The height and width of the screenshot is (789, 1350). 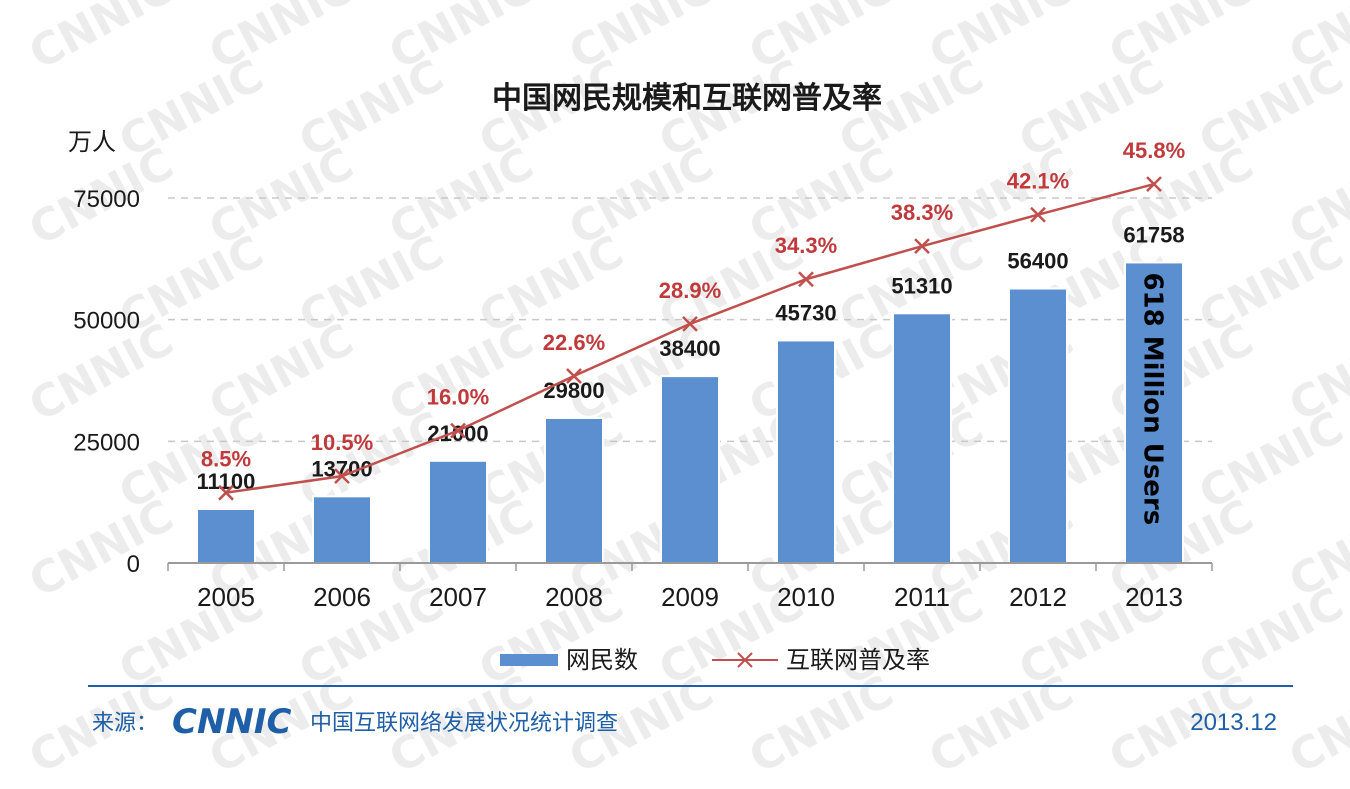 What do you see at coordinates (342, 442) in the screenshot?
I see `line-value-label: 10.5%` at bounding box center [342, 442].